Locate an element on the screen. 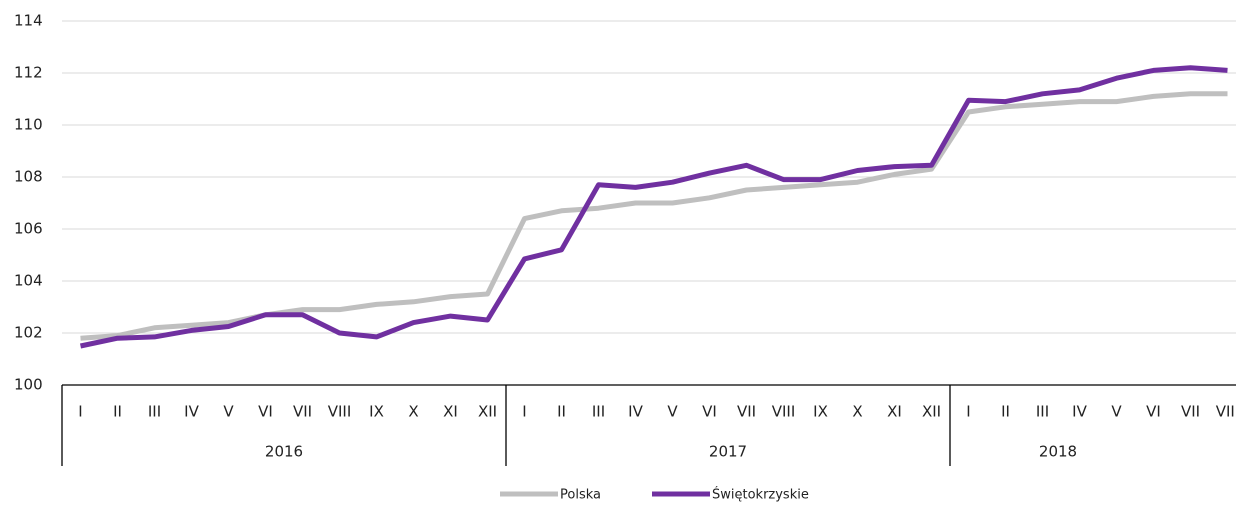  legend-label: Polska is located at coordinates (580, 495).